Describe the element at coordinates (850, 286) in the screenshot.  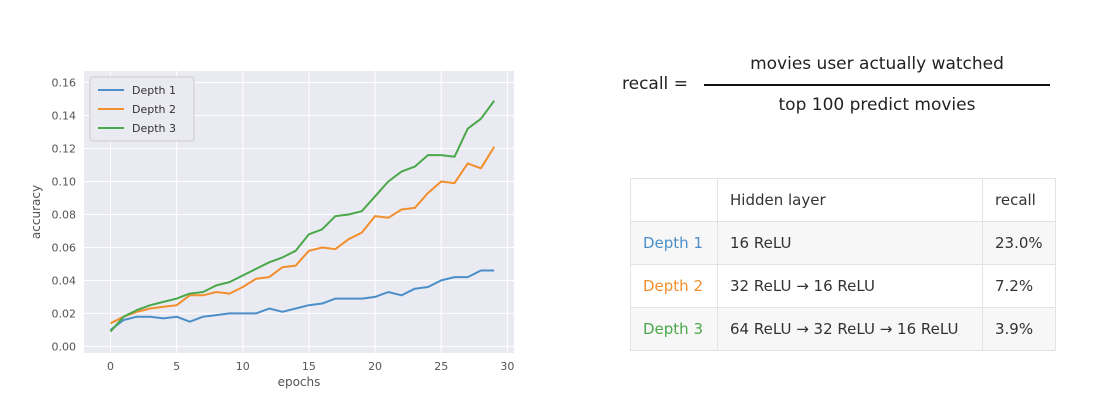
I see `row-hidden-layer: 32 ReLU → 16 ReLU` at that location.